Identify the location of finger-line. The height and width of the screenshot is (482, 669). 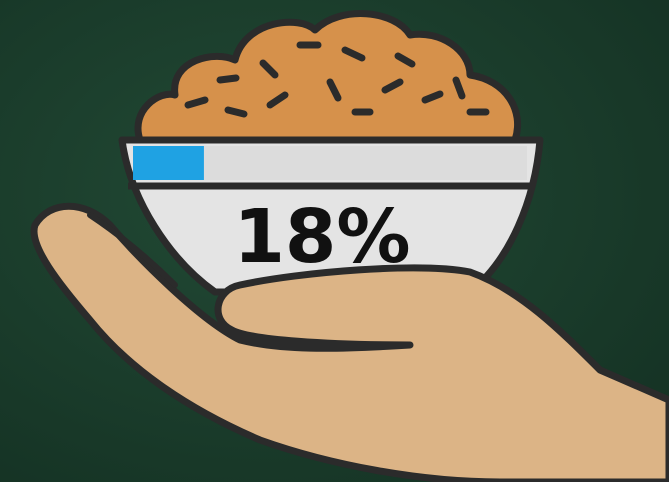
(132, 250).